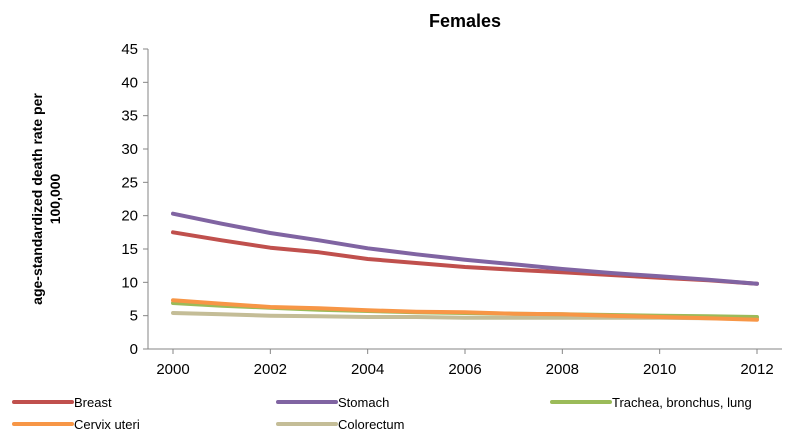 Image resolution: width=799 pixels, height=435 pixels. I want to click on x-axis: 2000 2002 2004 2006 2008 2010 2012, so click(465, 363).